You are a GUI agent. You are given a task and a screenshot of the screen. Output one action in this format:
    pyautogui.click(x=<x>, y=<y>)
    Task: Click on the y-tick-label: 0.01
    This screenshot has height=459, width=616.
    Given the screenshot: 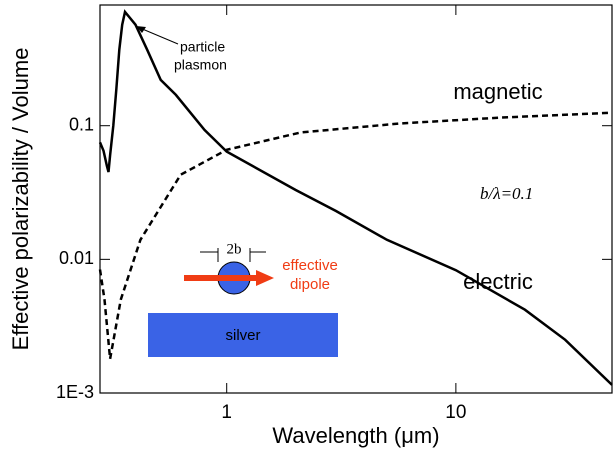 What is the action you would take?
    pyautogui.click(x=76, y=258)
    